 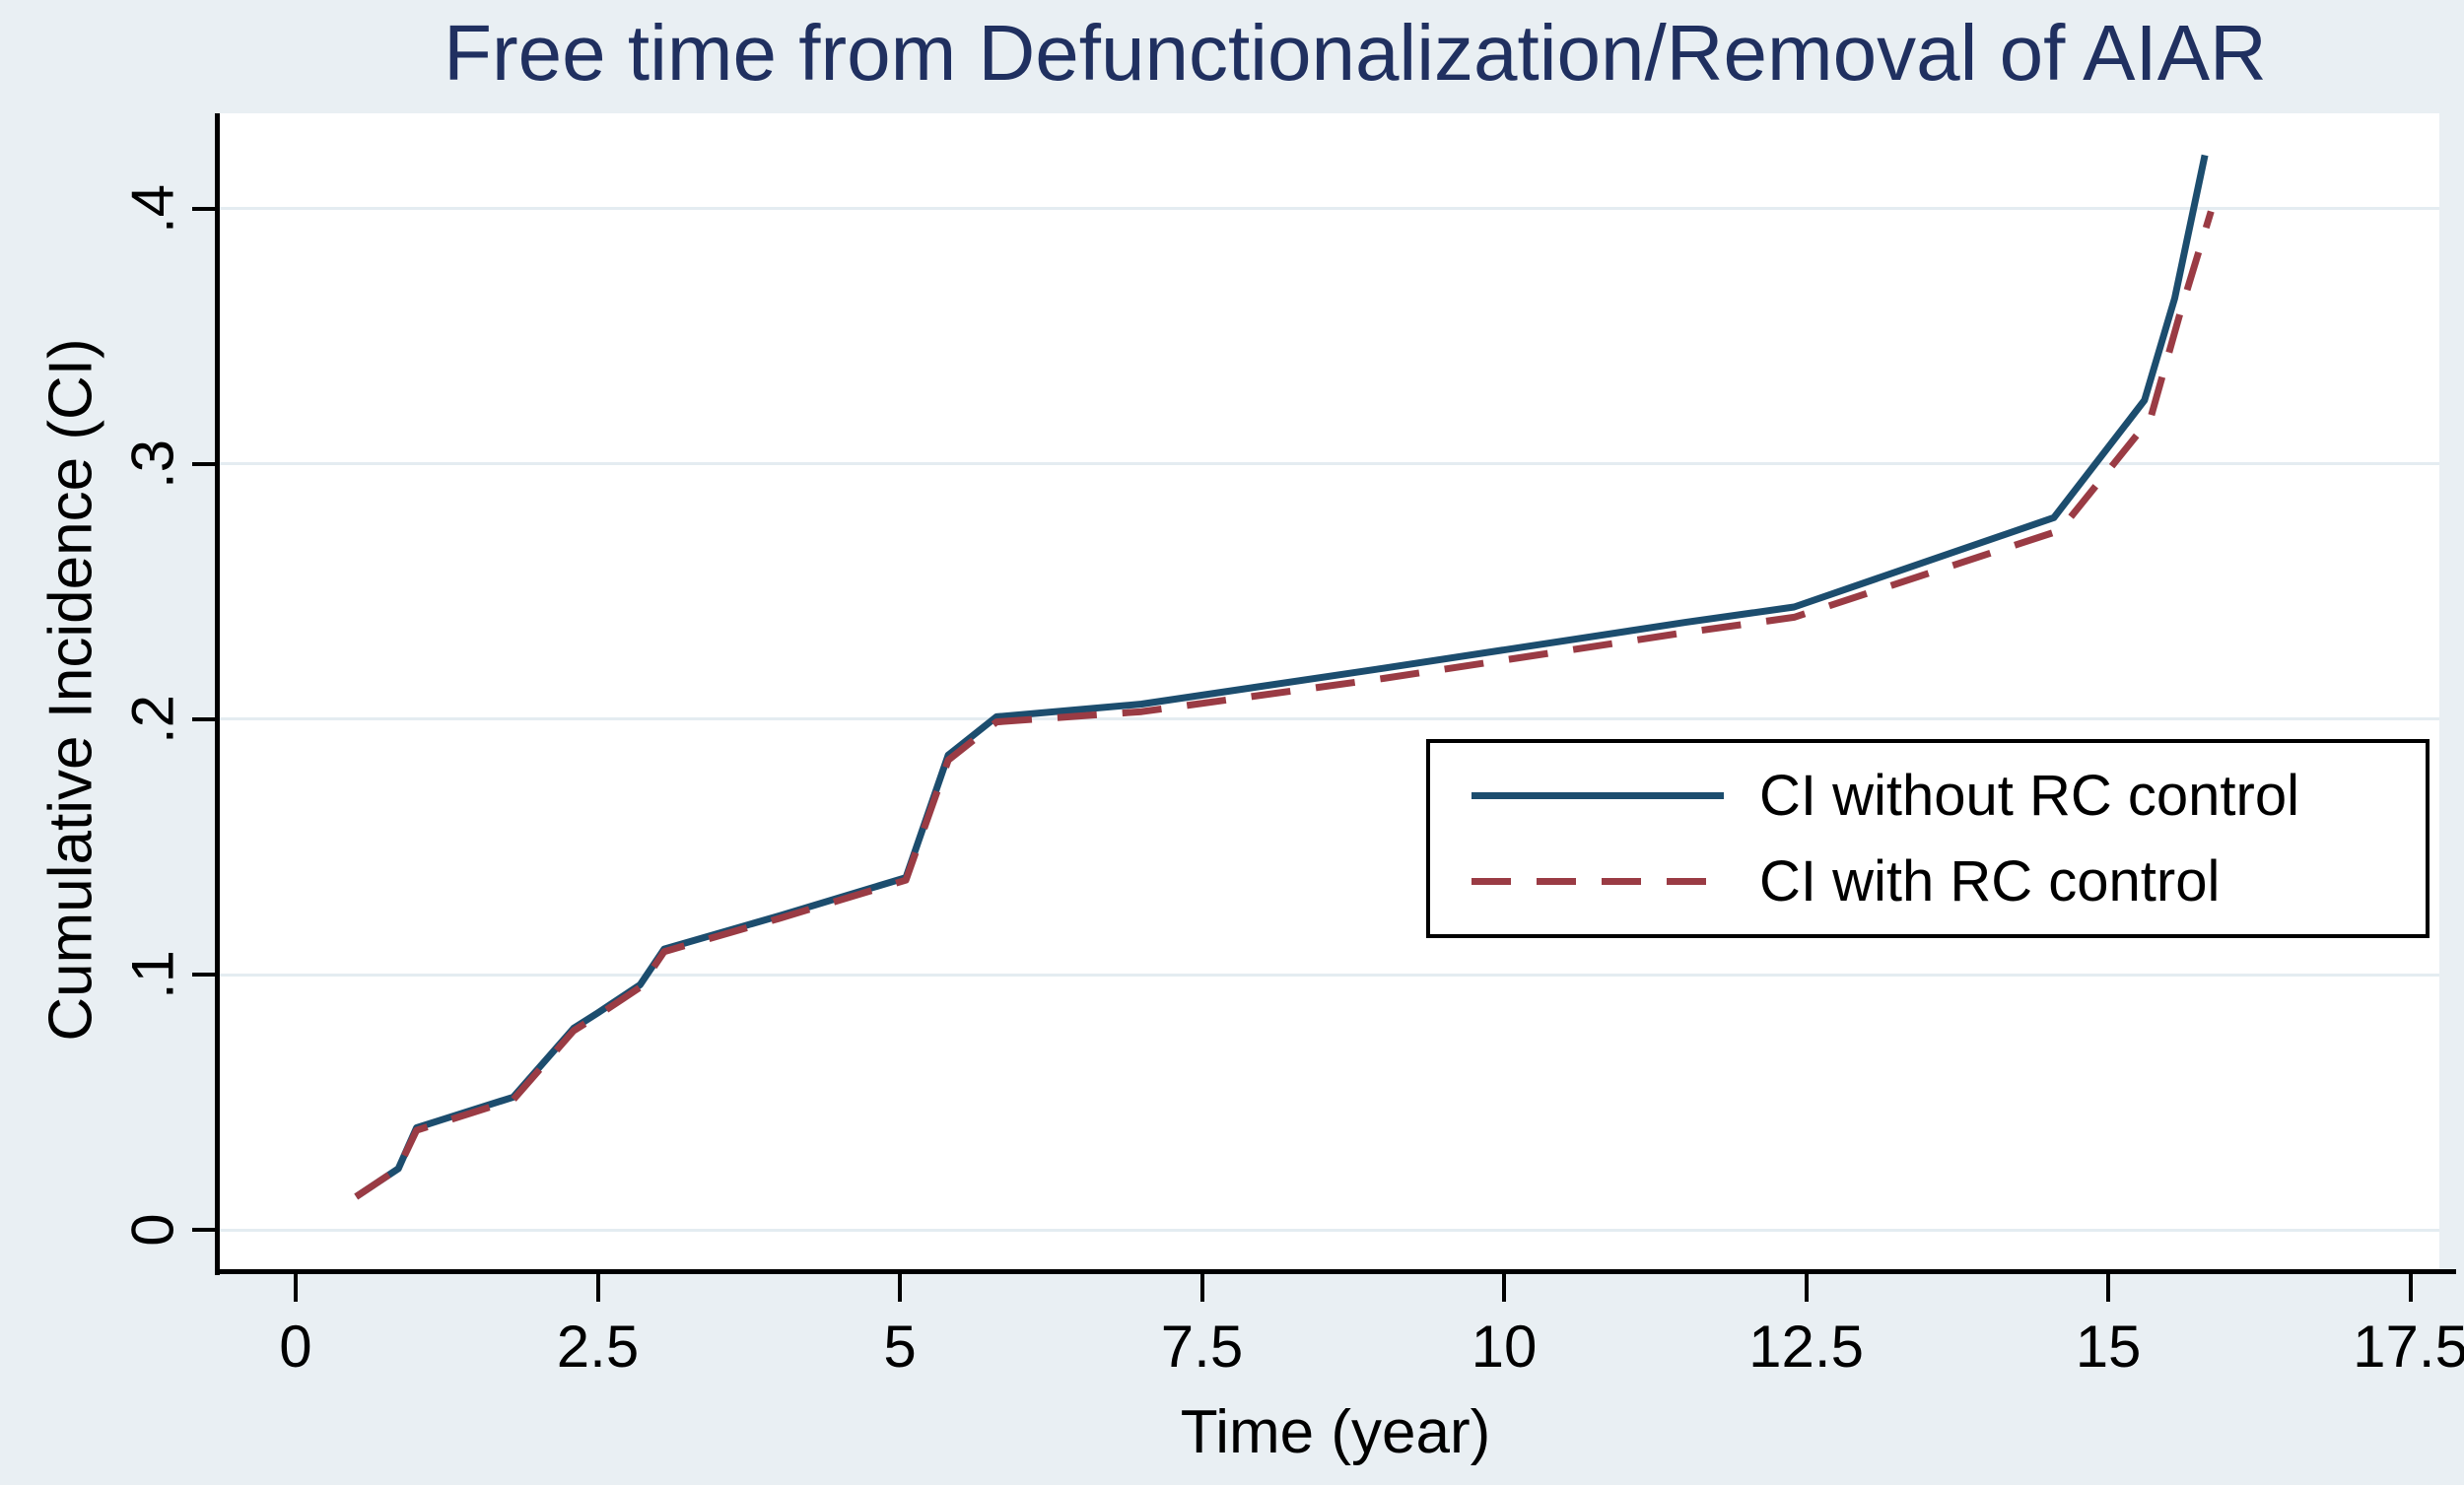 What do you see at coordinates (1928, 838) in the screenshot?
I see `legend: CI without RC control CI with RC control` at bounding box center [1928, 838].